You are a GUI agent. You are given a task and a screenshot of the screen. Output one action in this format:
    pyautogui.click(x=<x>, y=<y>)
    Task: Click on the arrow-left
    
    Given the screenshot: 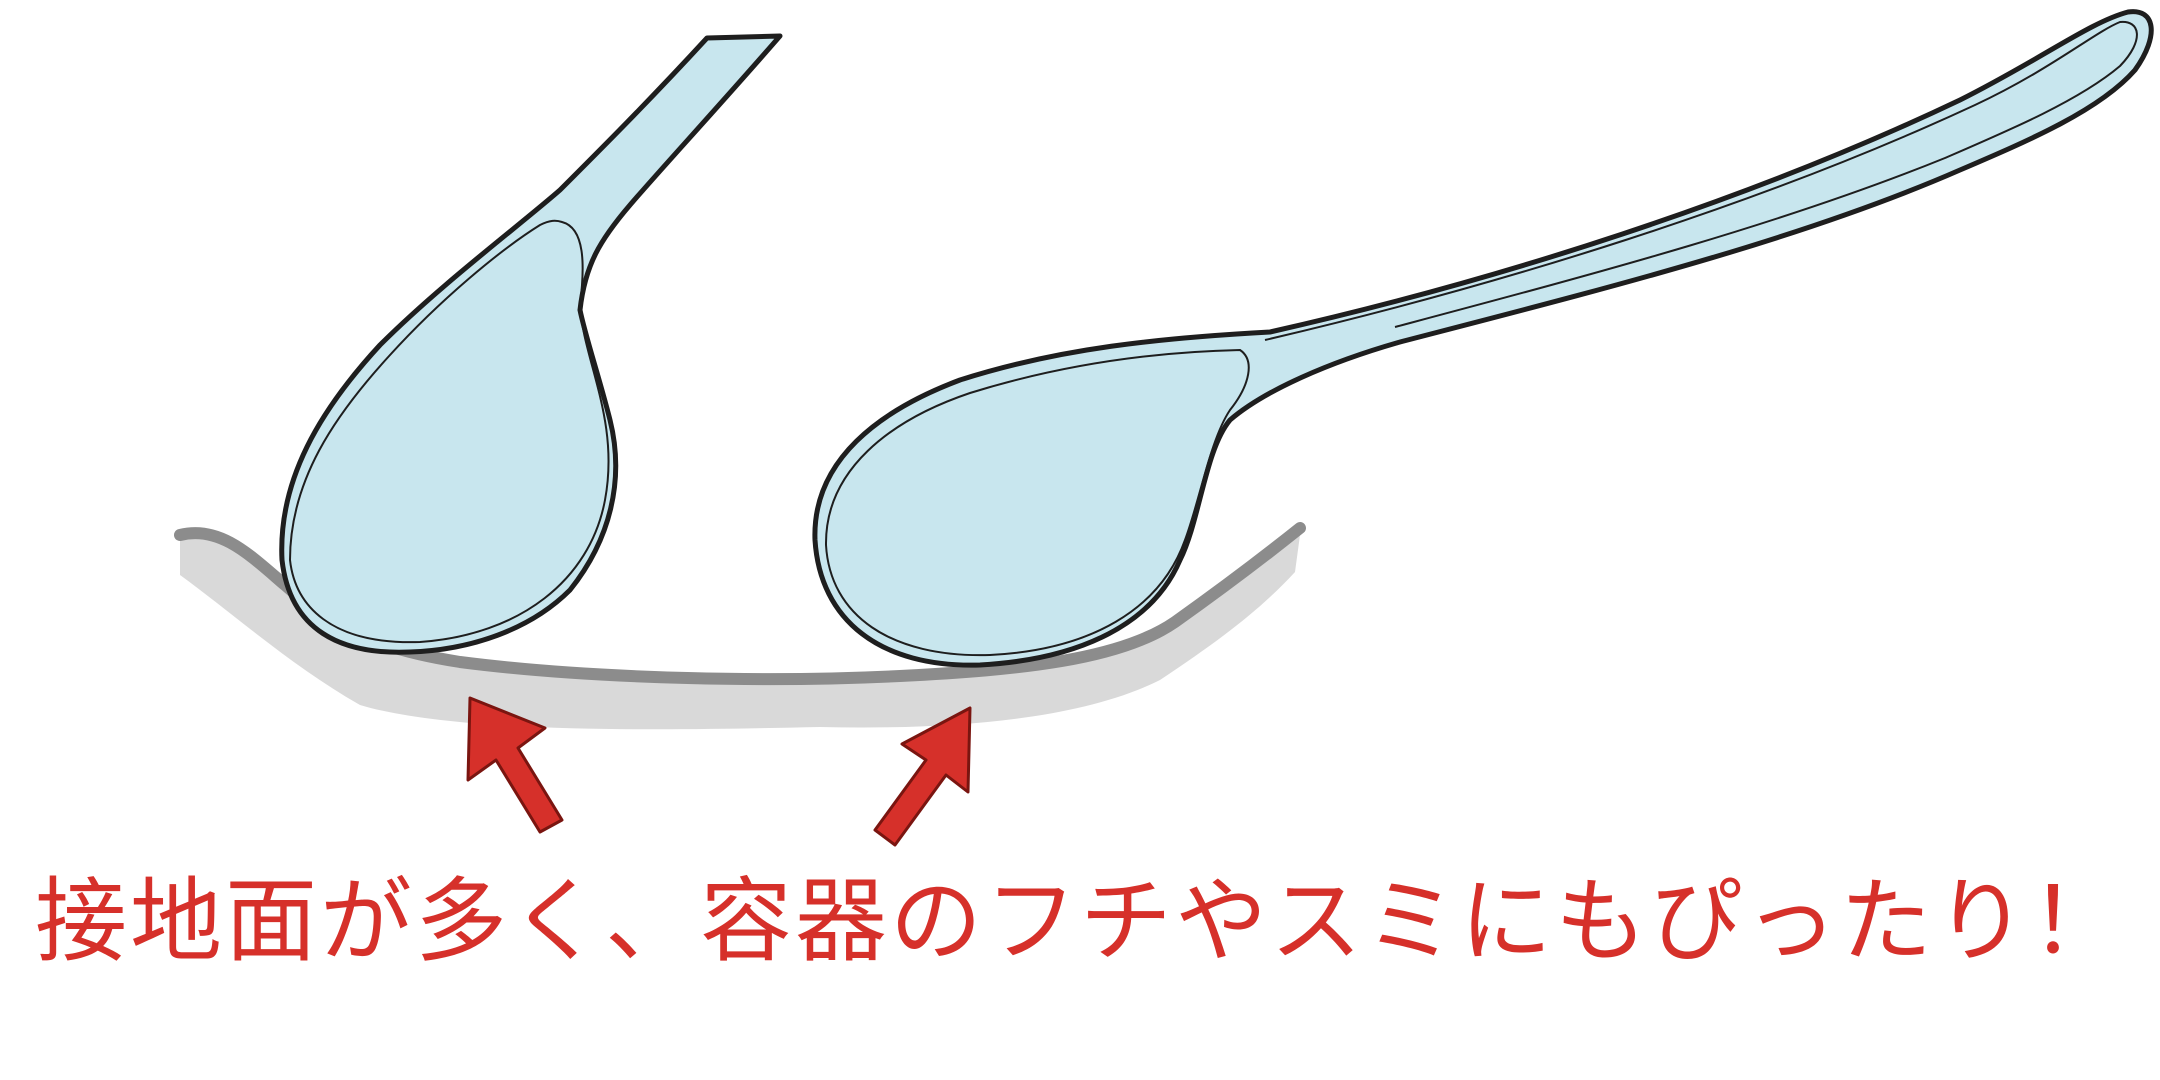 What is the action you would take?
    pyautogui.click(x=515, y=765)
    